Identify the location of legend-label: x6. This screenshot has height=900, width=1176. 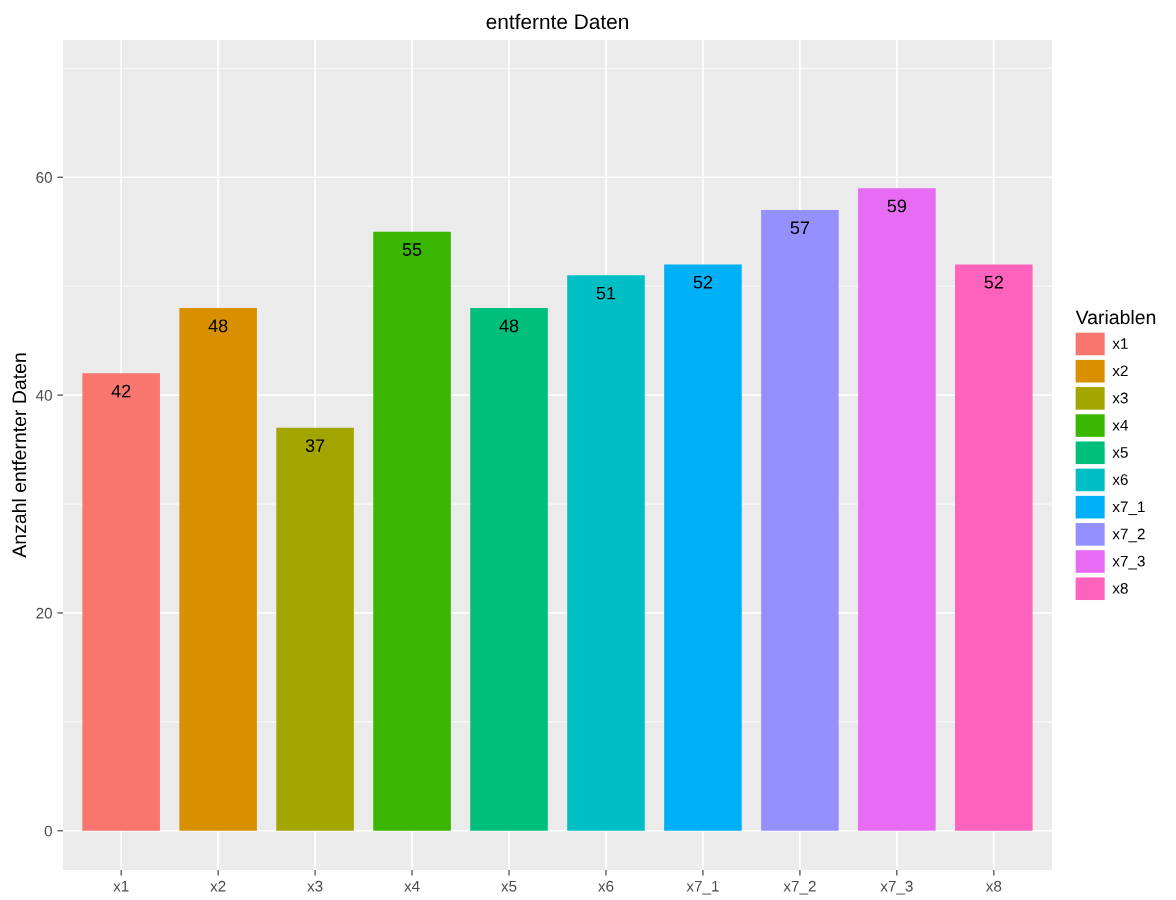
(1120, 479).